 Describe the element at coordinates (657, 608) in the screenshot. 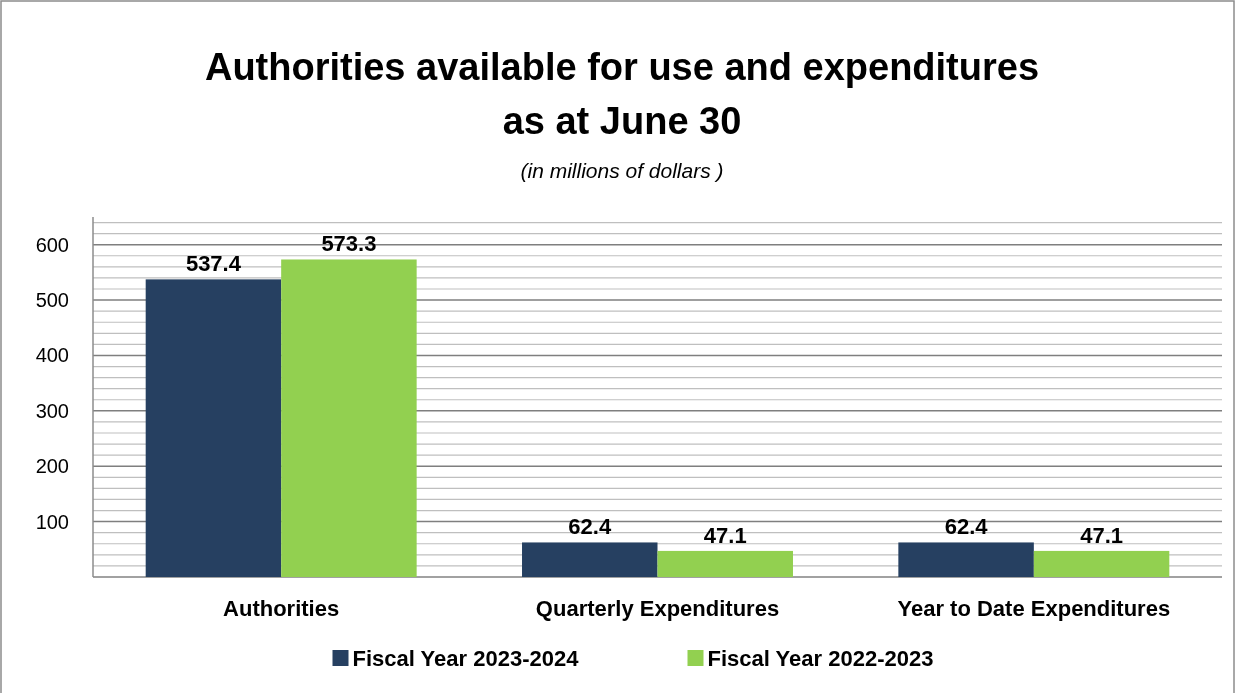

I see `x-tick-label: Quarterly Expenditures` at that location.